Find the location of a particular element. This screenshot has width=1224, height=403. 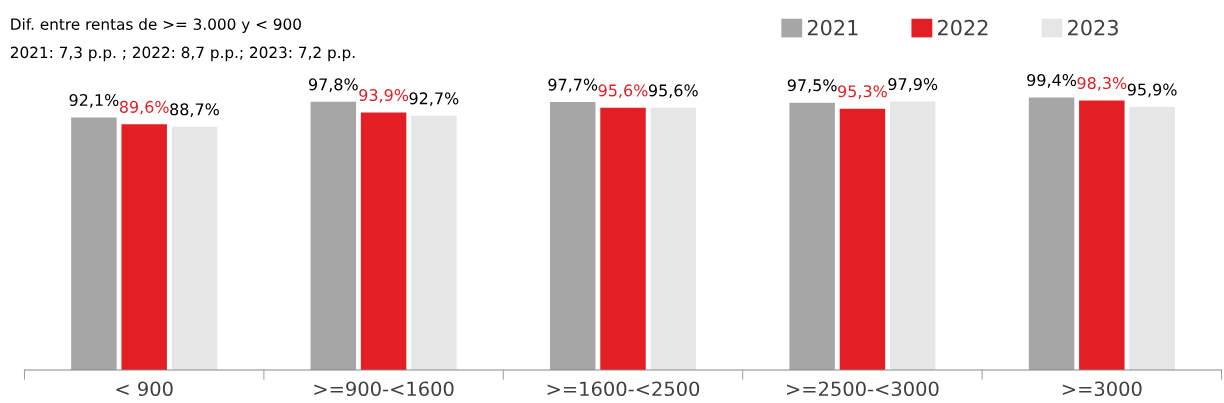

data-label: 97,5% is located at coordinates (812, 86).